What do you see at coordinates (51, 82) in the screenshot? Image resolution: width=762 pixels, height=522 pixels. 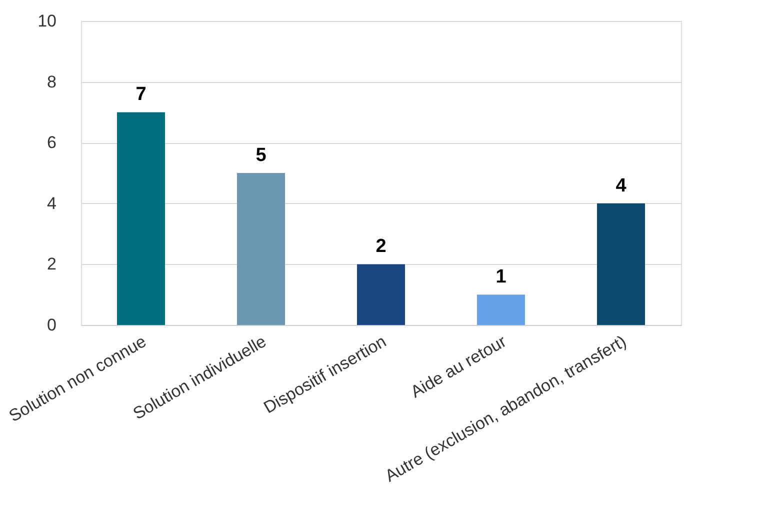 I see `y-tick-label: 8` at bounding box center [51, 82].